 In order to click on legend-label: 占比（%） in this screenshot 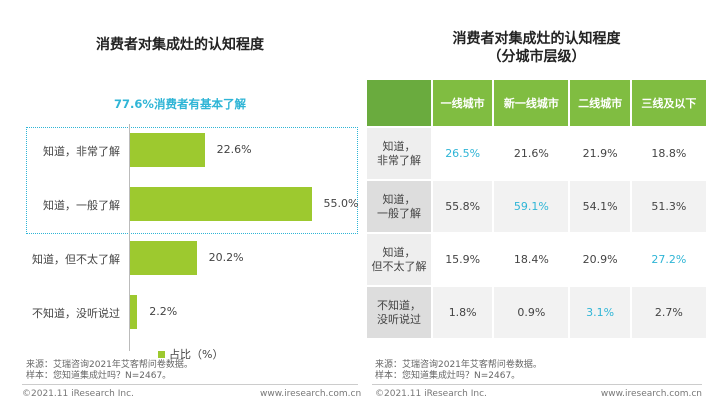, I will do `click(196, 354)`.